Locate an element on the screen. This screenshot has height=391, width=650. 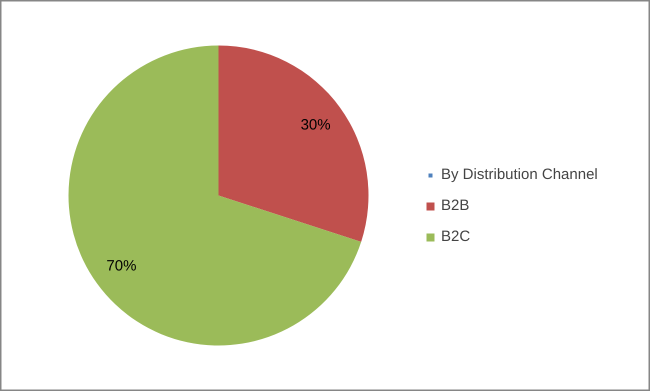
legend-label: B2B is located at coordinates (455, 205).